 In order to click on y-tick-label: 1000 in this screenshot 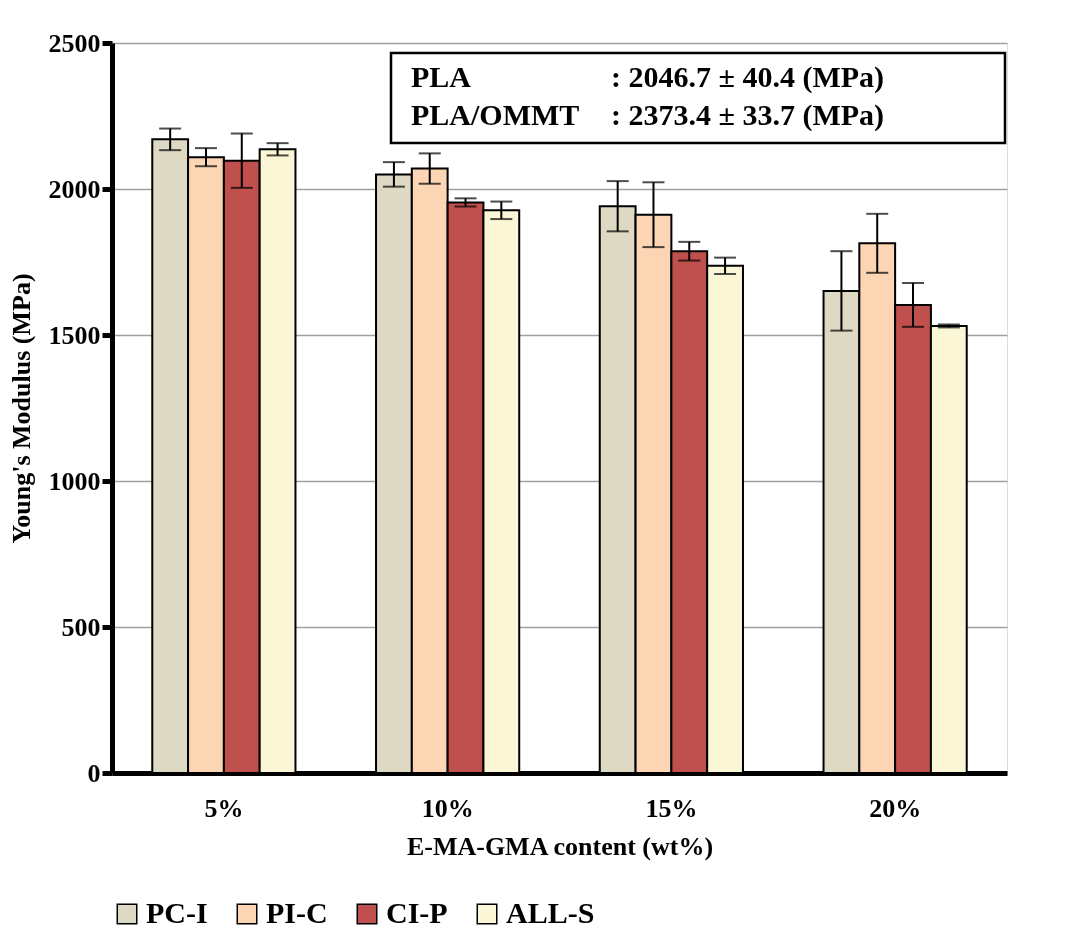, I will do `click(74, 481)`.